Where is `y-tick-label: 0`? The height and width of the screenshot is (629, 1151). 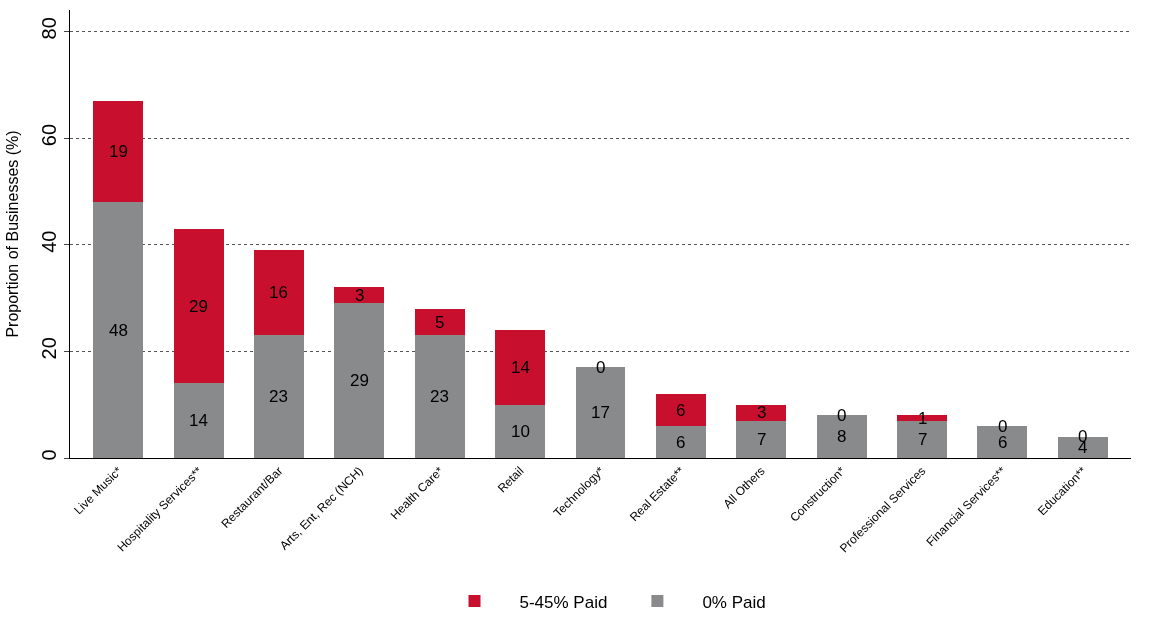 y-tick-label: 0 is located at coordinates (49, 455).